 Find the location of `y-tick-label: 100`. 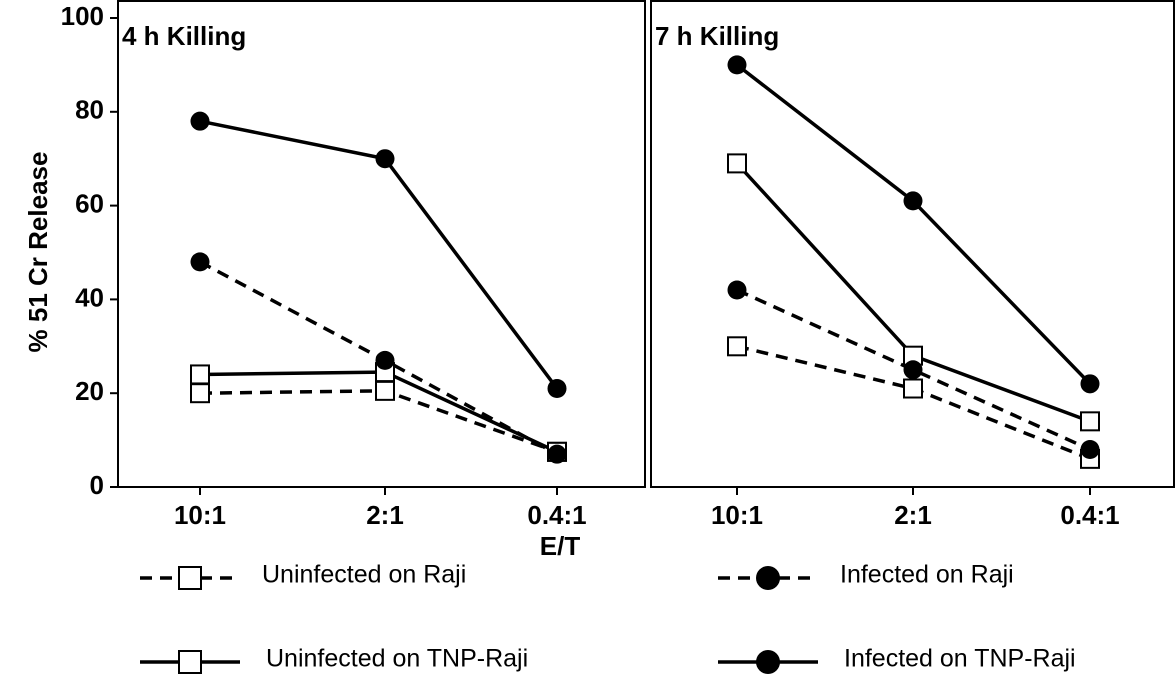

y-tick-label: 100 is located at coordinates (82, 16).